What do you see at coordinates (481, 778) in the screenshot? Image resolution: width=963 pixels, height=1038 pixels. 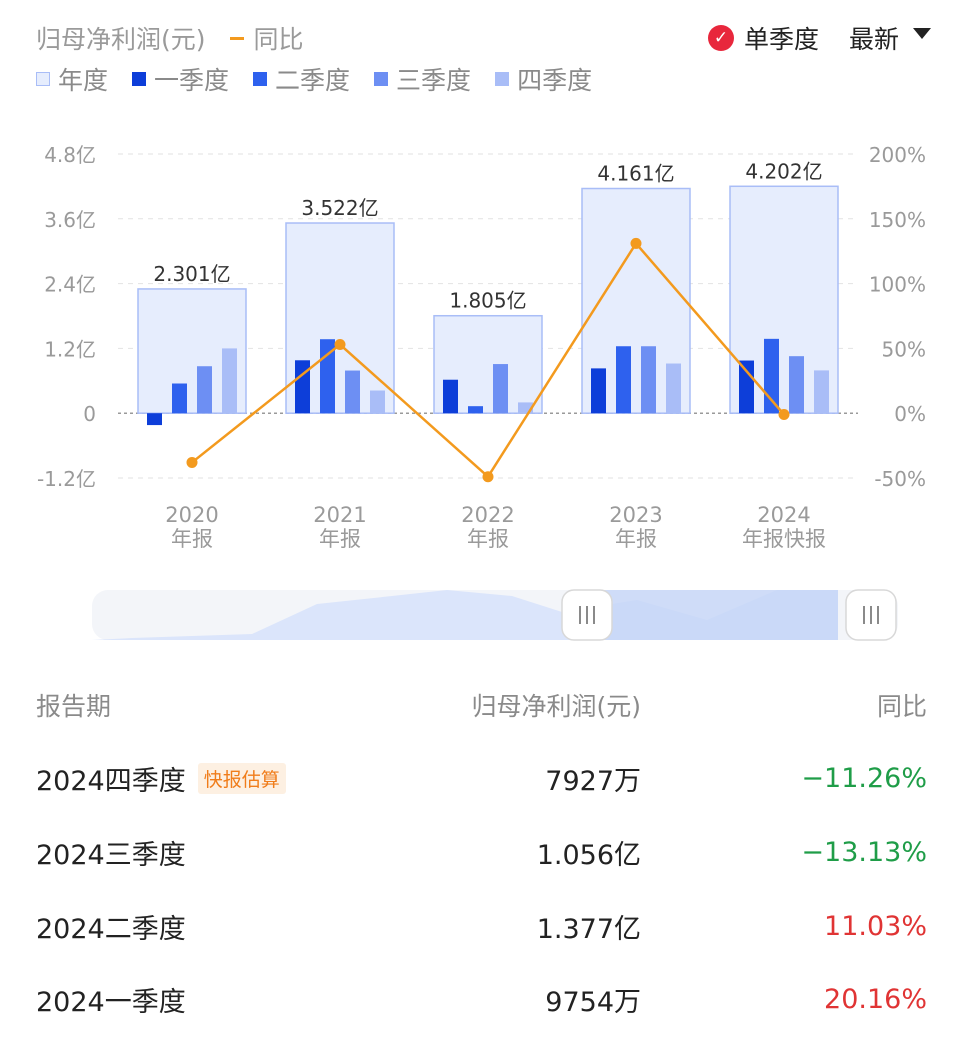 I see `table-row: 2024四季度 快报估算 7927万 −11.26%` at bounding box center [481, 778].